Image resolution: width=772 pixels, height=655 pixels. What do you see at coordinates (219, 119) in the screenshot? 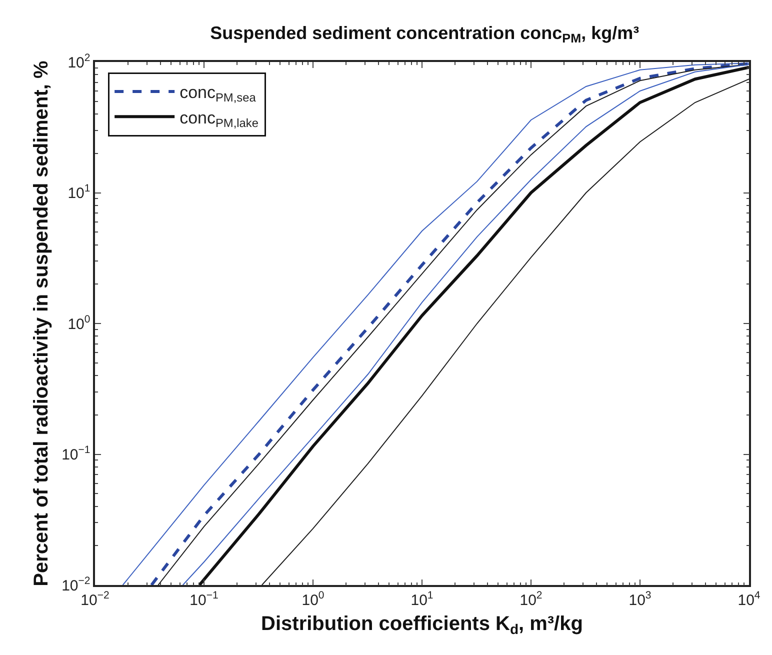
I see `legend-label: conc$_{PM,lake}$` at bounding box center [219, 119].